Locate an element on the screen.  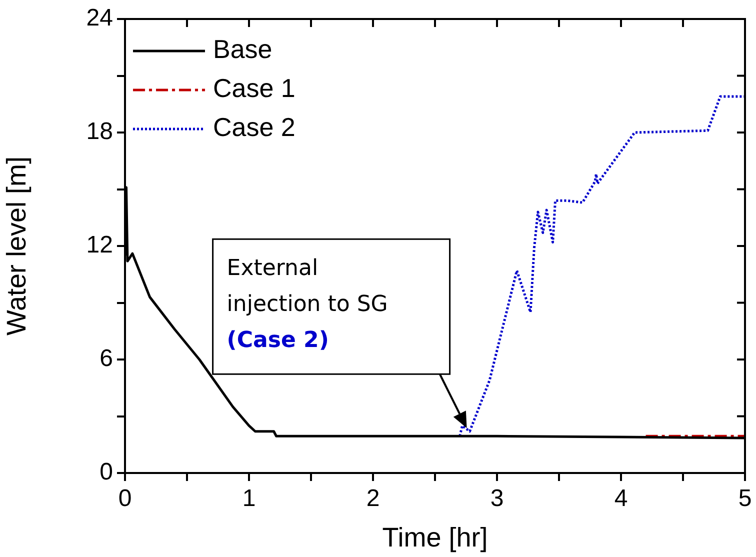
annotation: (Case 2) is located at coordinates (277, 340).